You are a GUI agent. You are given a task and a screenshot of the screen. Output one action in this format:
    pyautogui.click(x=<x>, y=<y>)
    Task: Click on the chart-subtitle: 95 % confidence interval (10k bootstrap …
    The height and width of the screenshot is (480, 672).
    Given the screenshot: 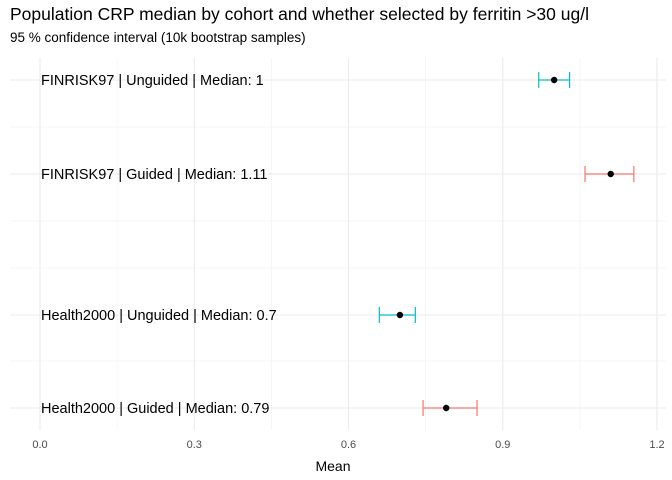 What is the action you would take?
    pyautogui.click(x=158, y=37)
    